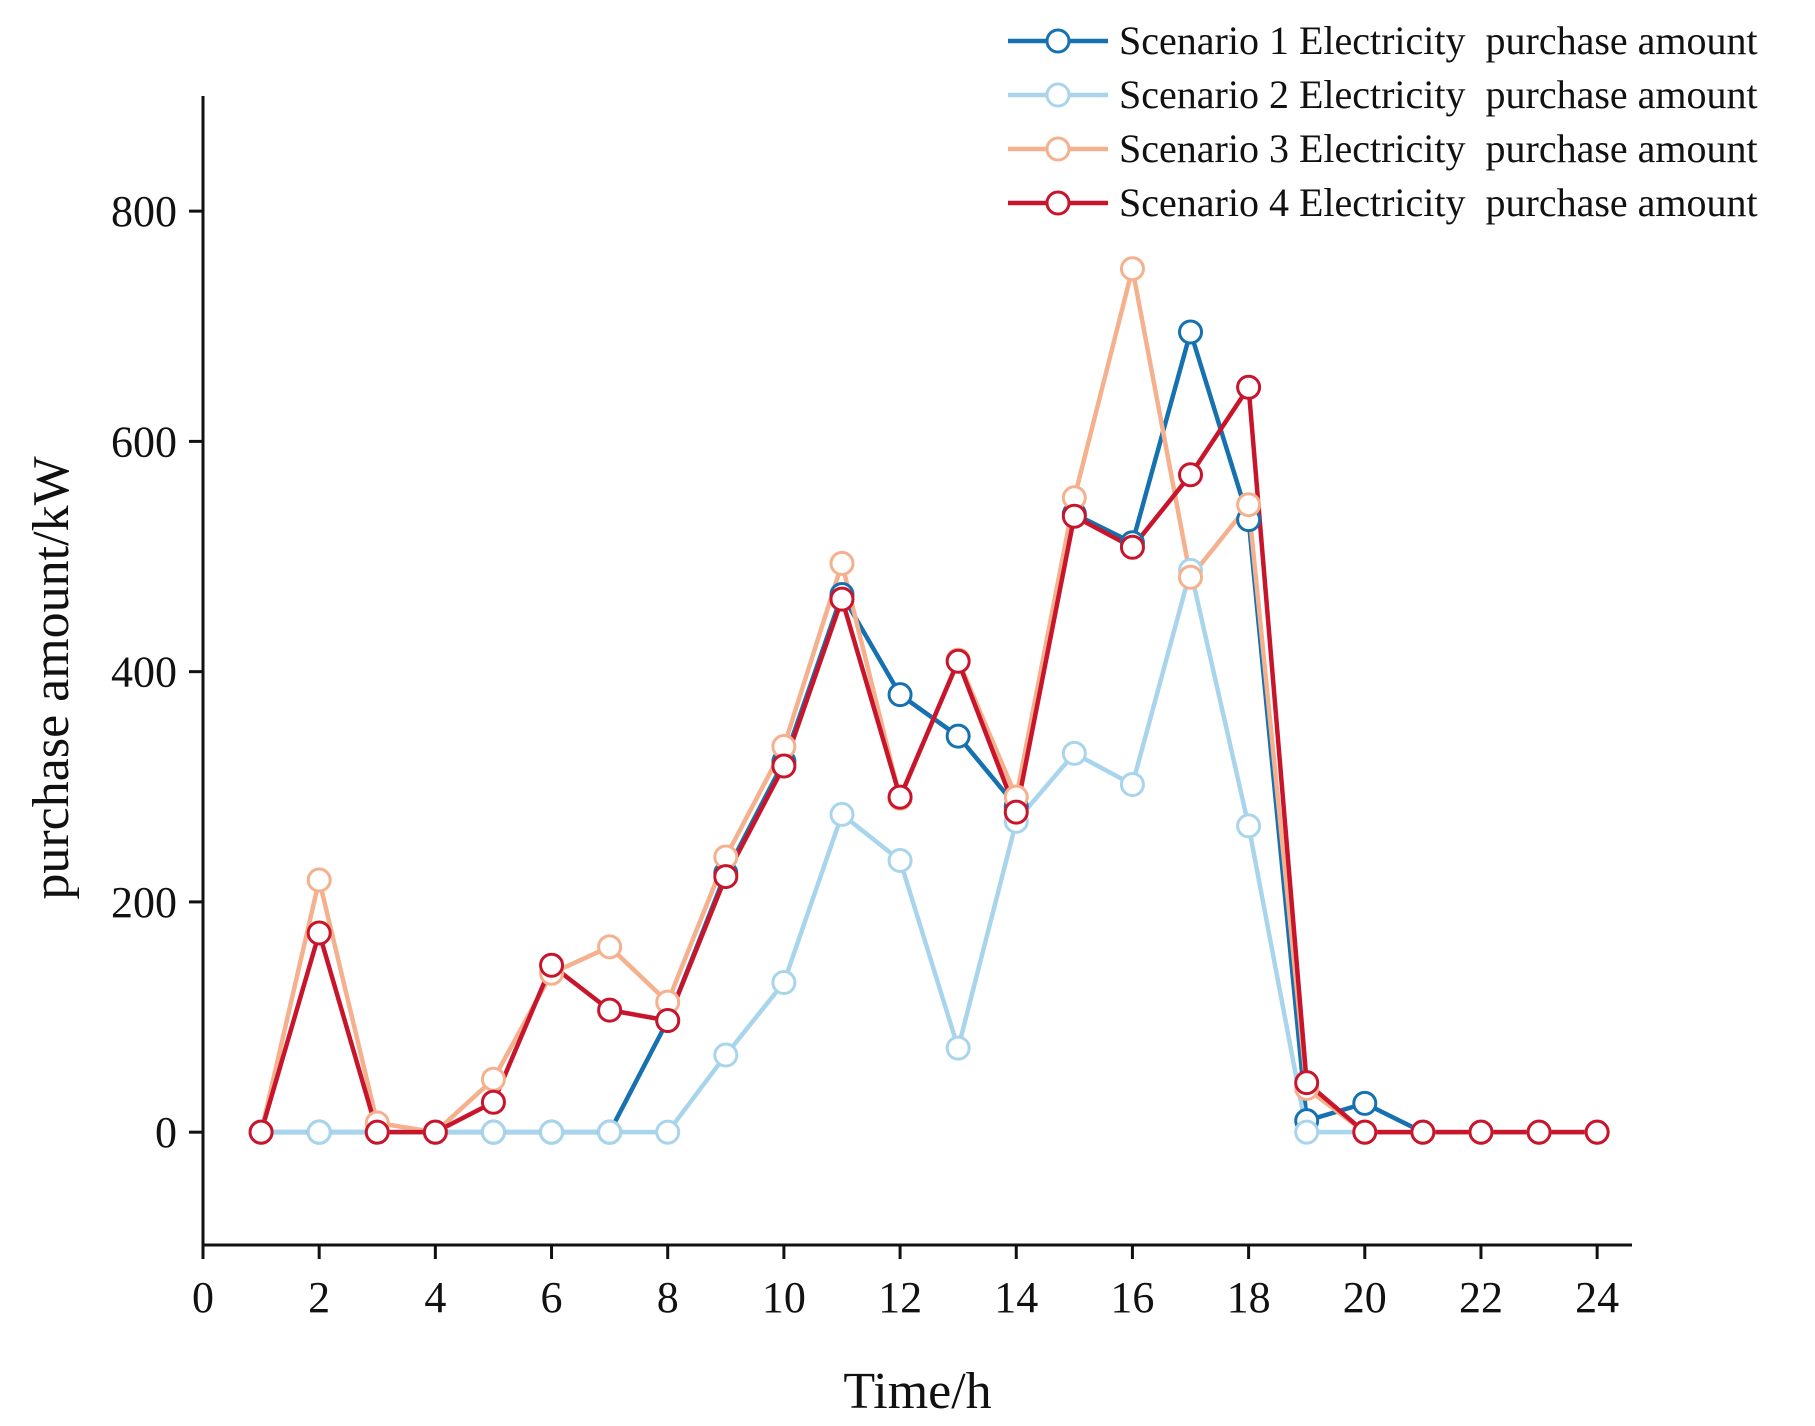  I want to click on legend-label-3: Scenario 3 Electricity purchase amount, so click(1438, 148).